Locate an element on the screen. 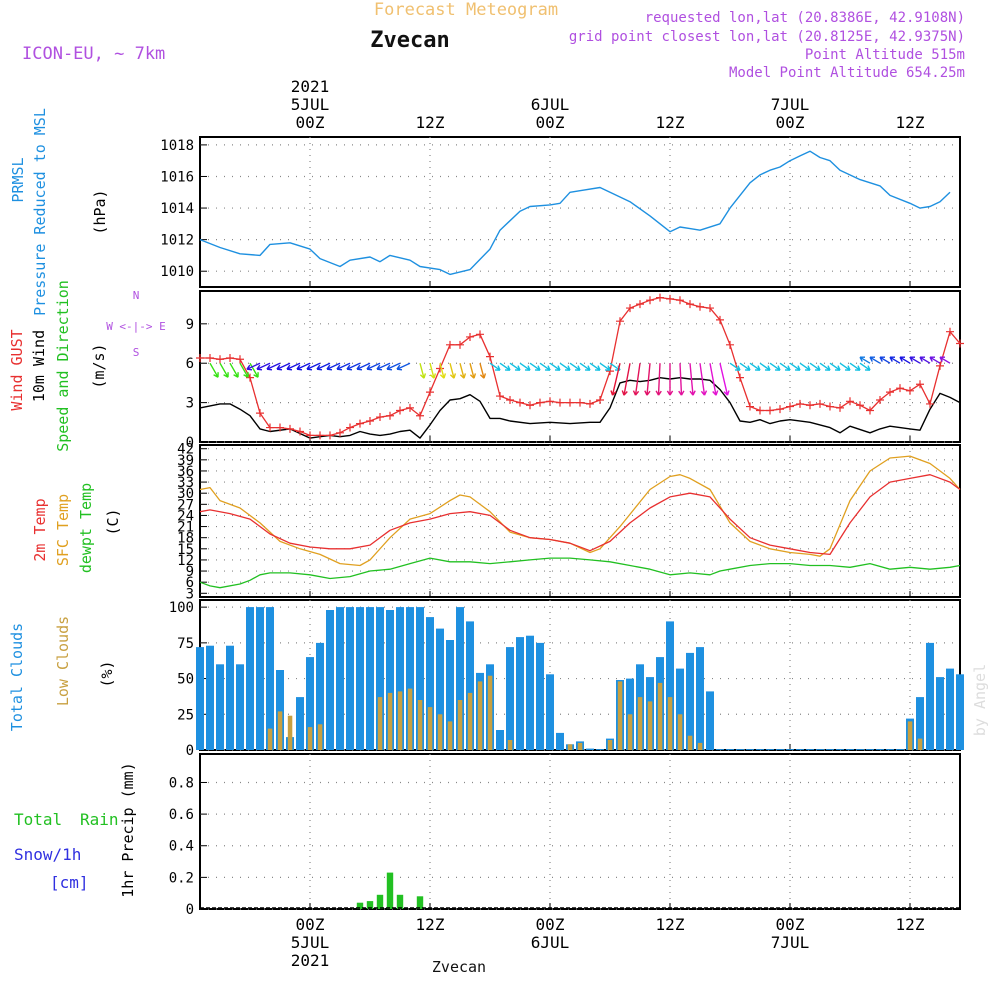 This screenshot has height=1000, width=1000. bottom-time-label: 00Z is located at coordinates (310, 924).